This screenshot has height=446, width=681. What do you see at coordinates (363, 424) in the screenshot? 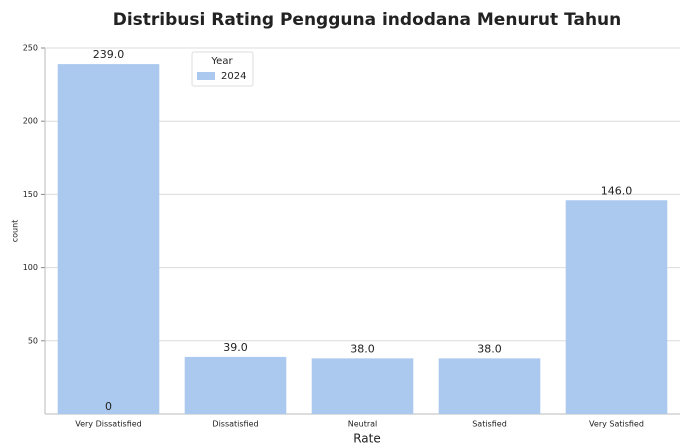
I see `x-tick-label: Neutral` at bounding box center [363, 424].